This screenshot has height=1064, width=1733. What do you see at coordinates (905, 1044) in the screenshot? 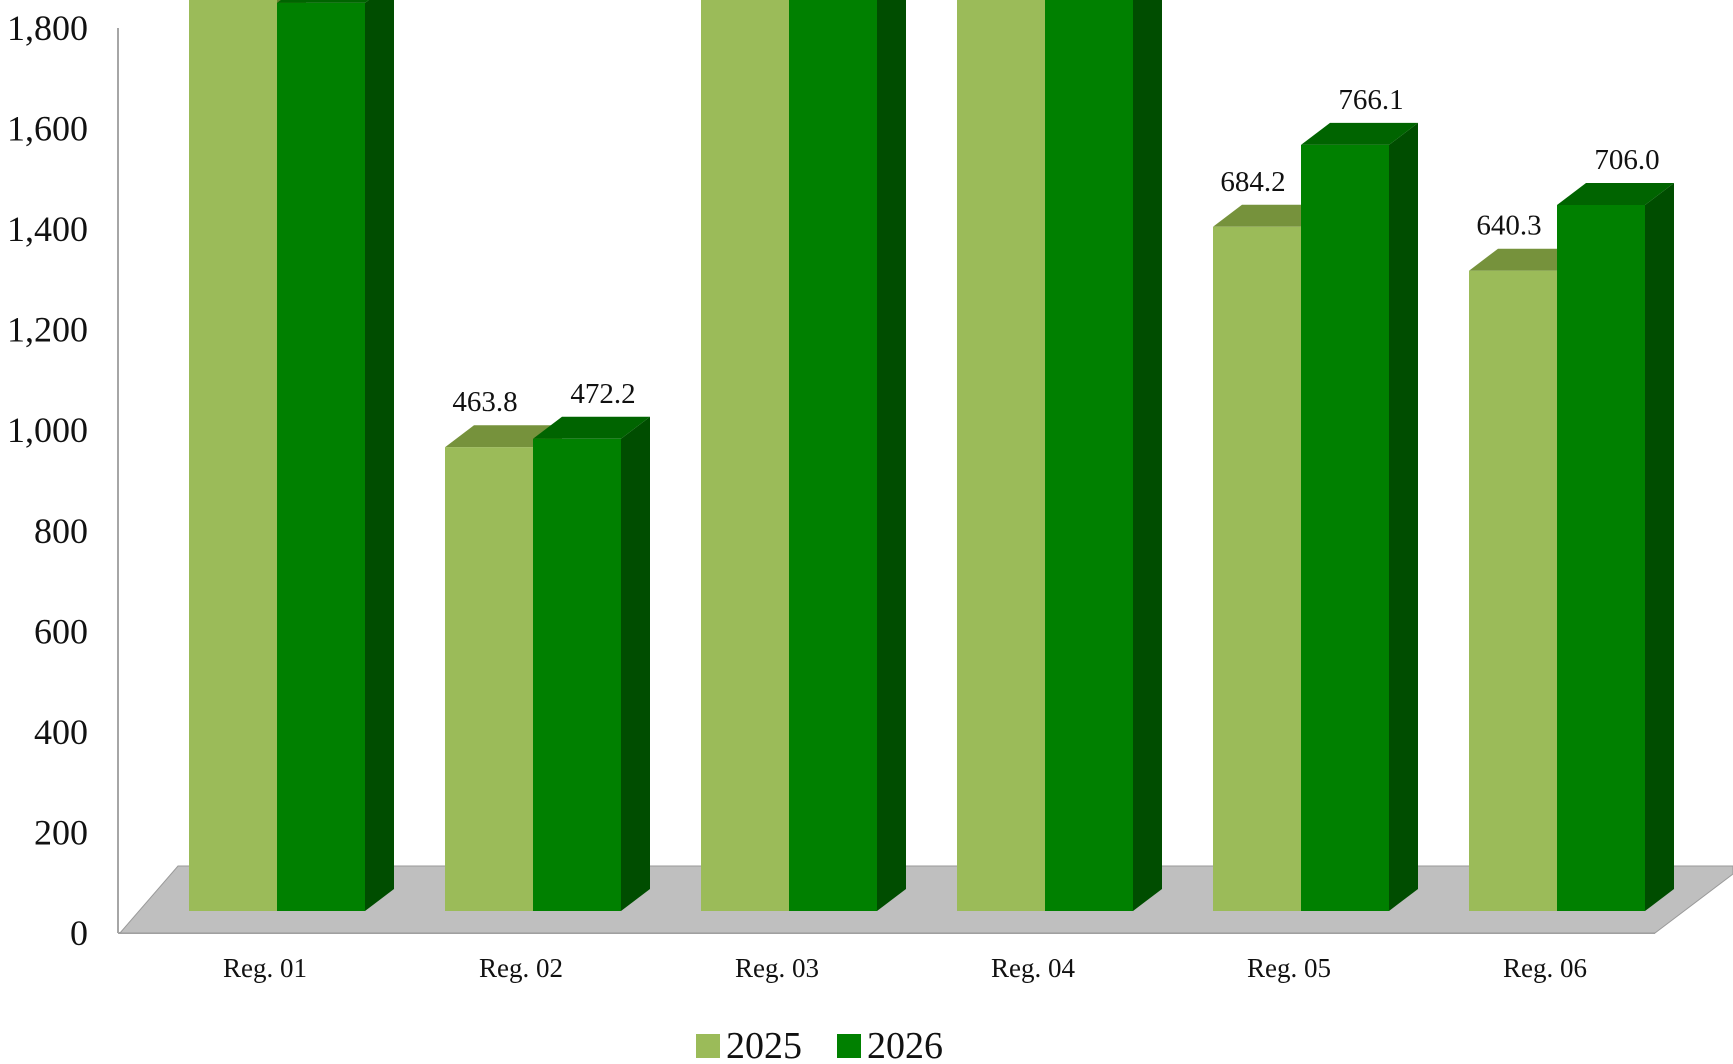
I see `legend-label-2026: 2026` at bounding box center [905, 1044].